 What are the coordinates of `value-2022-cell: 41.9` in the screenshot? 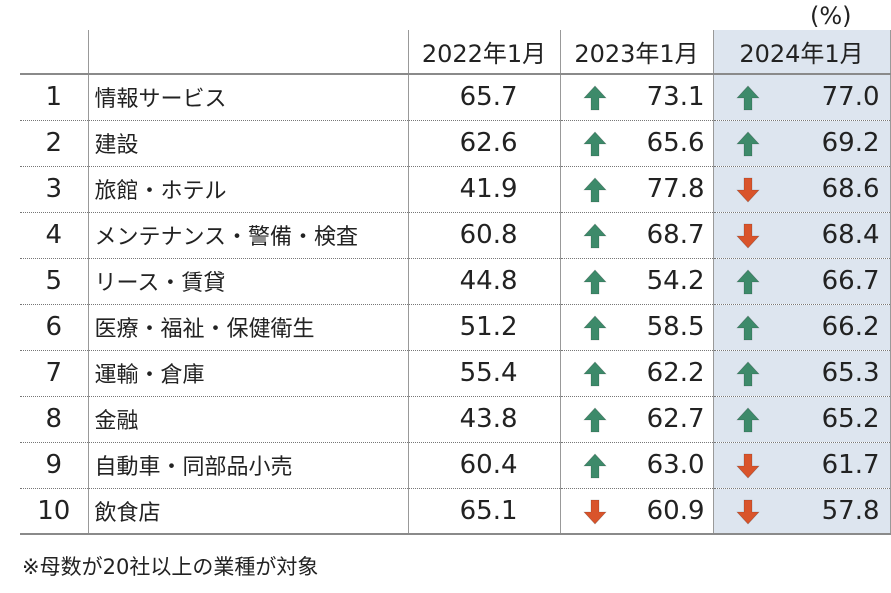 It's located at (483, 189).